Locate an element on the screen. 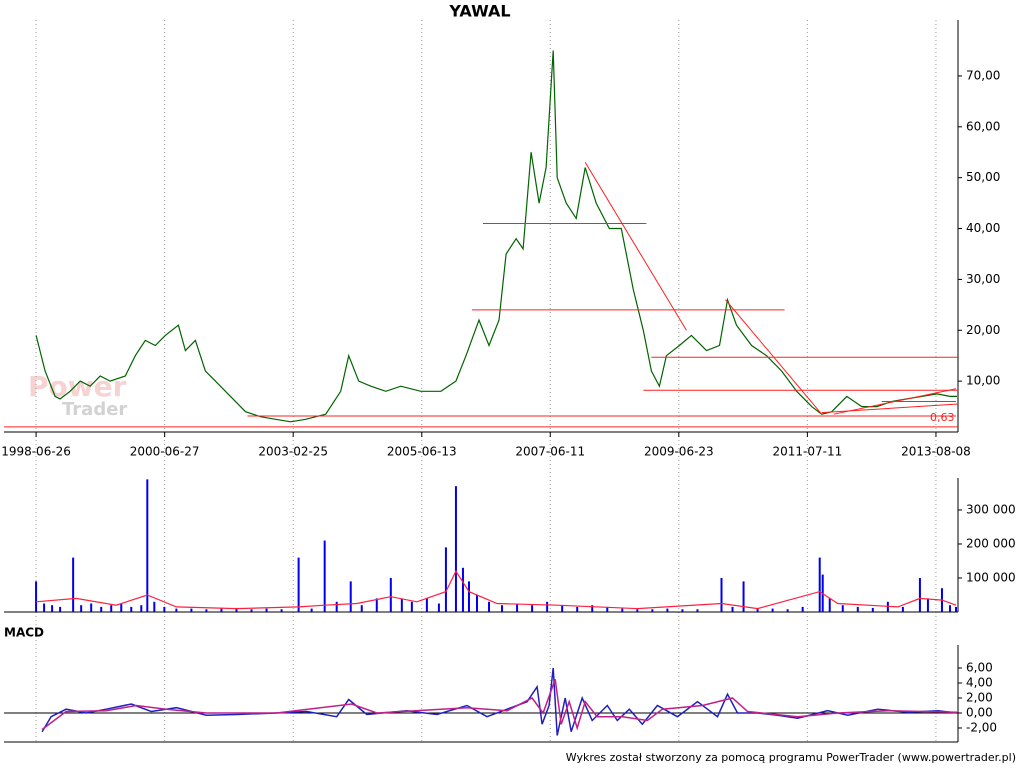 This screenshot has height=768, width=1024. y-tick-label: 0,00 is located at coordinates (979, 712).